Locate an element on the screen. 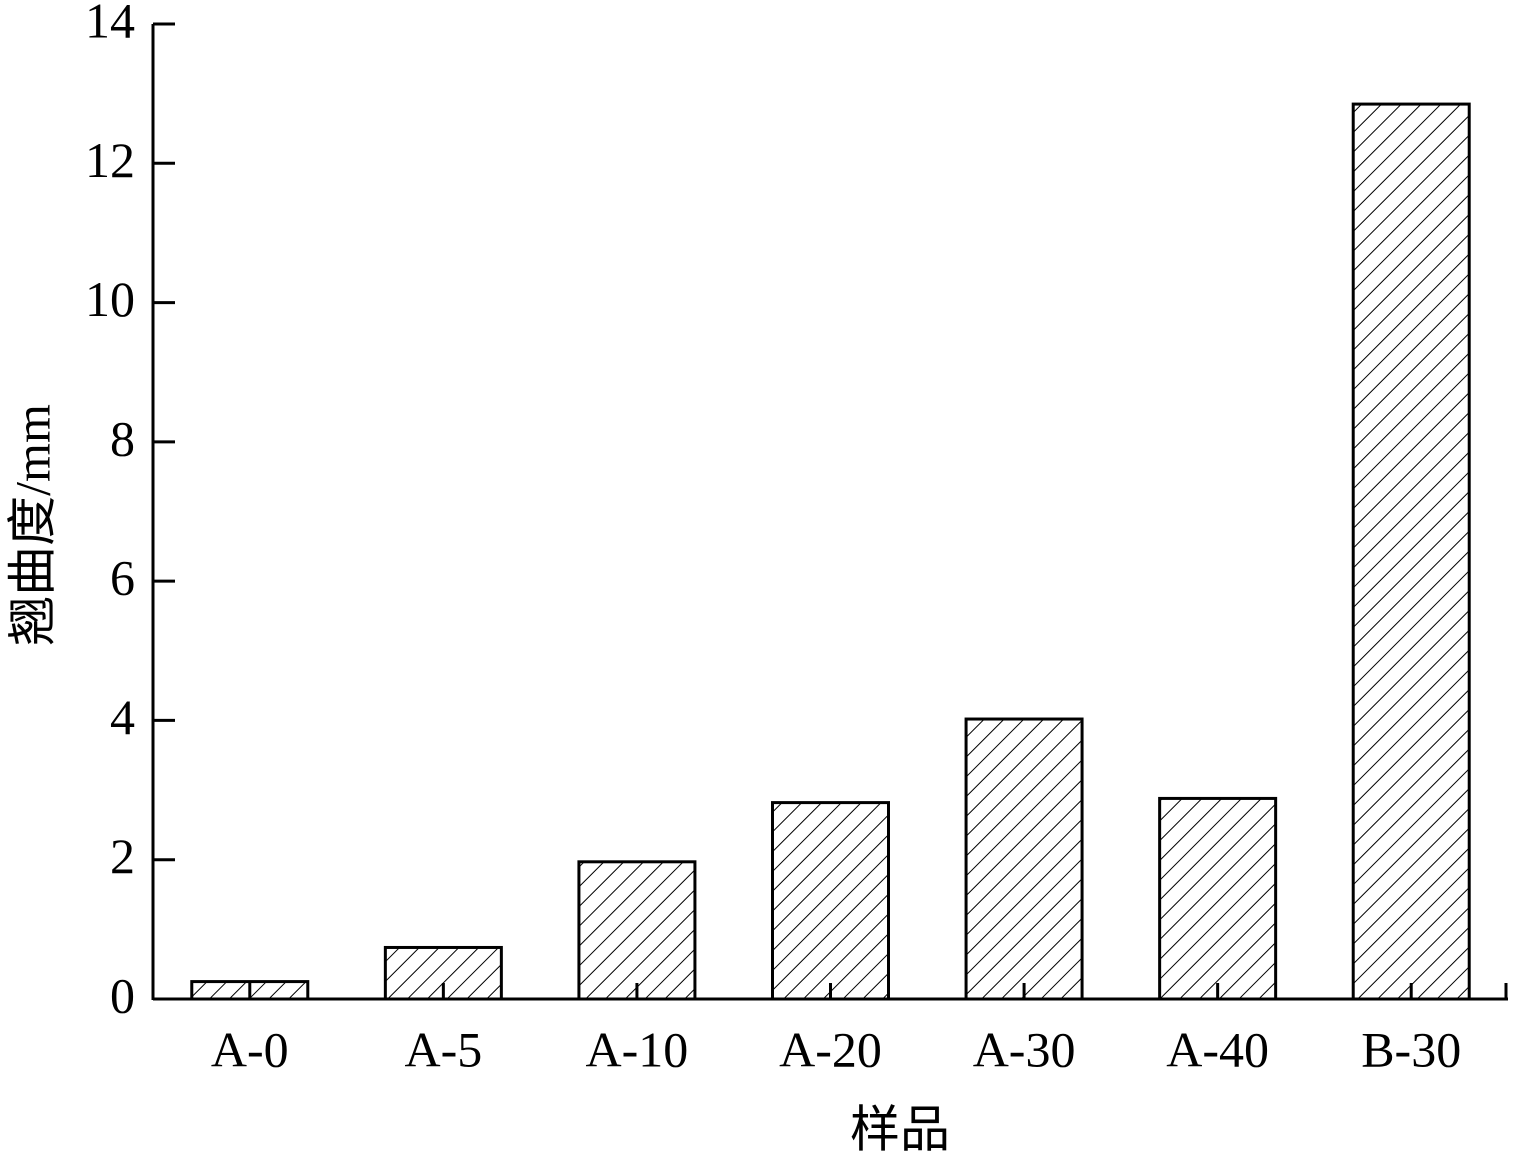  x-tick-label: A-0 is located at coordinates (250, 1049).